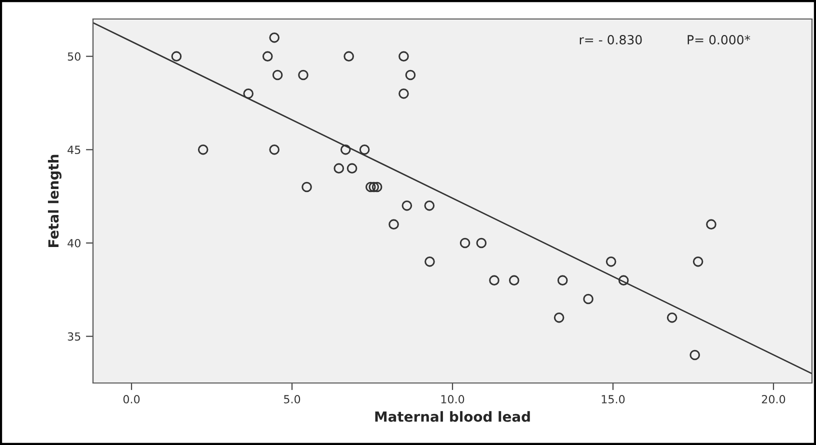  What do you see at coordinates (74, 336) in the screenshot?
I see `y-tick-label: 35` at bounding box center [74, 336].